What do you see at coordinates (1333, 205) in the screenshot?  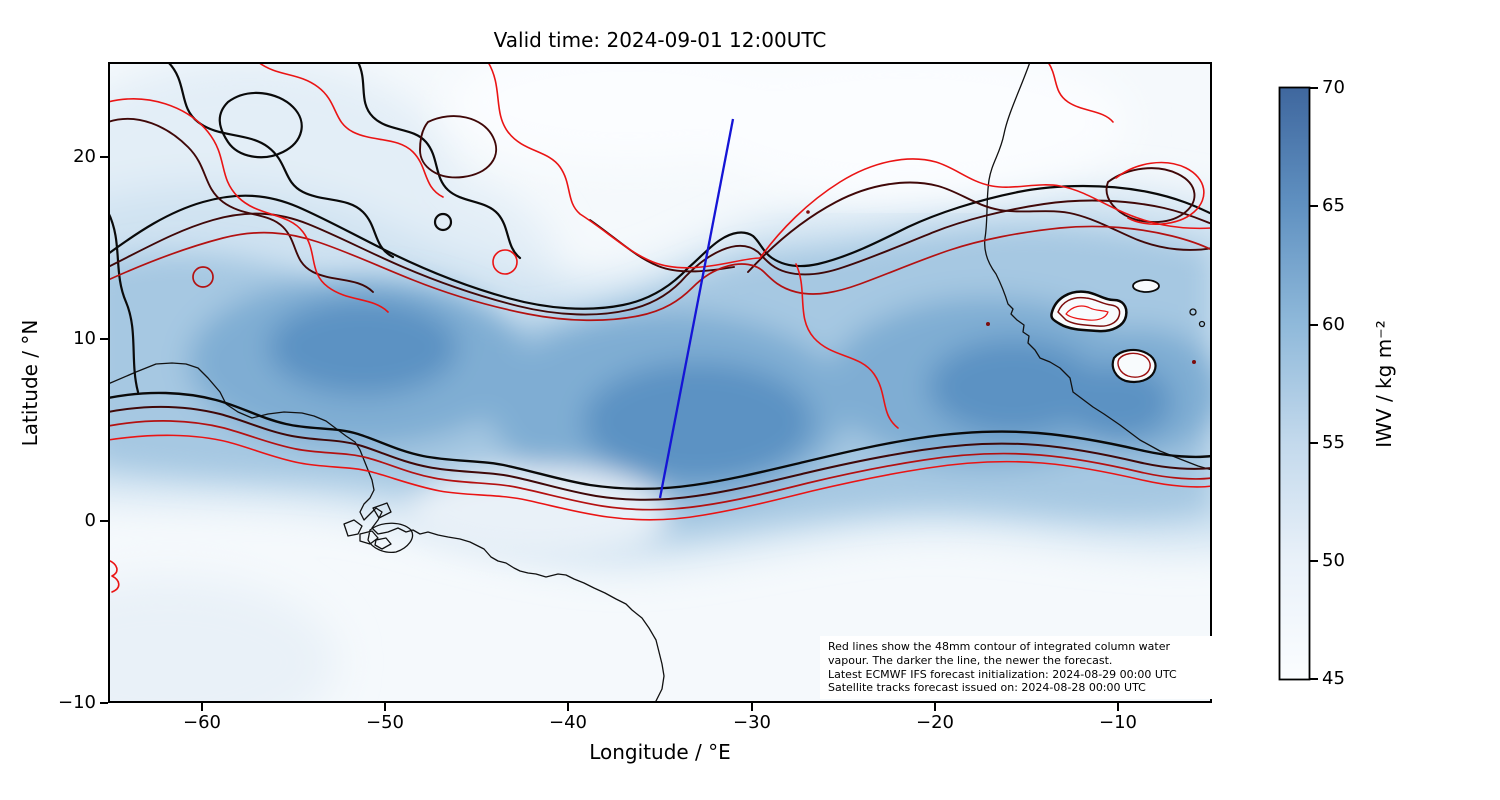 I see `colorbar-tick-label: 65` at bounding box center [1333, 205].